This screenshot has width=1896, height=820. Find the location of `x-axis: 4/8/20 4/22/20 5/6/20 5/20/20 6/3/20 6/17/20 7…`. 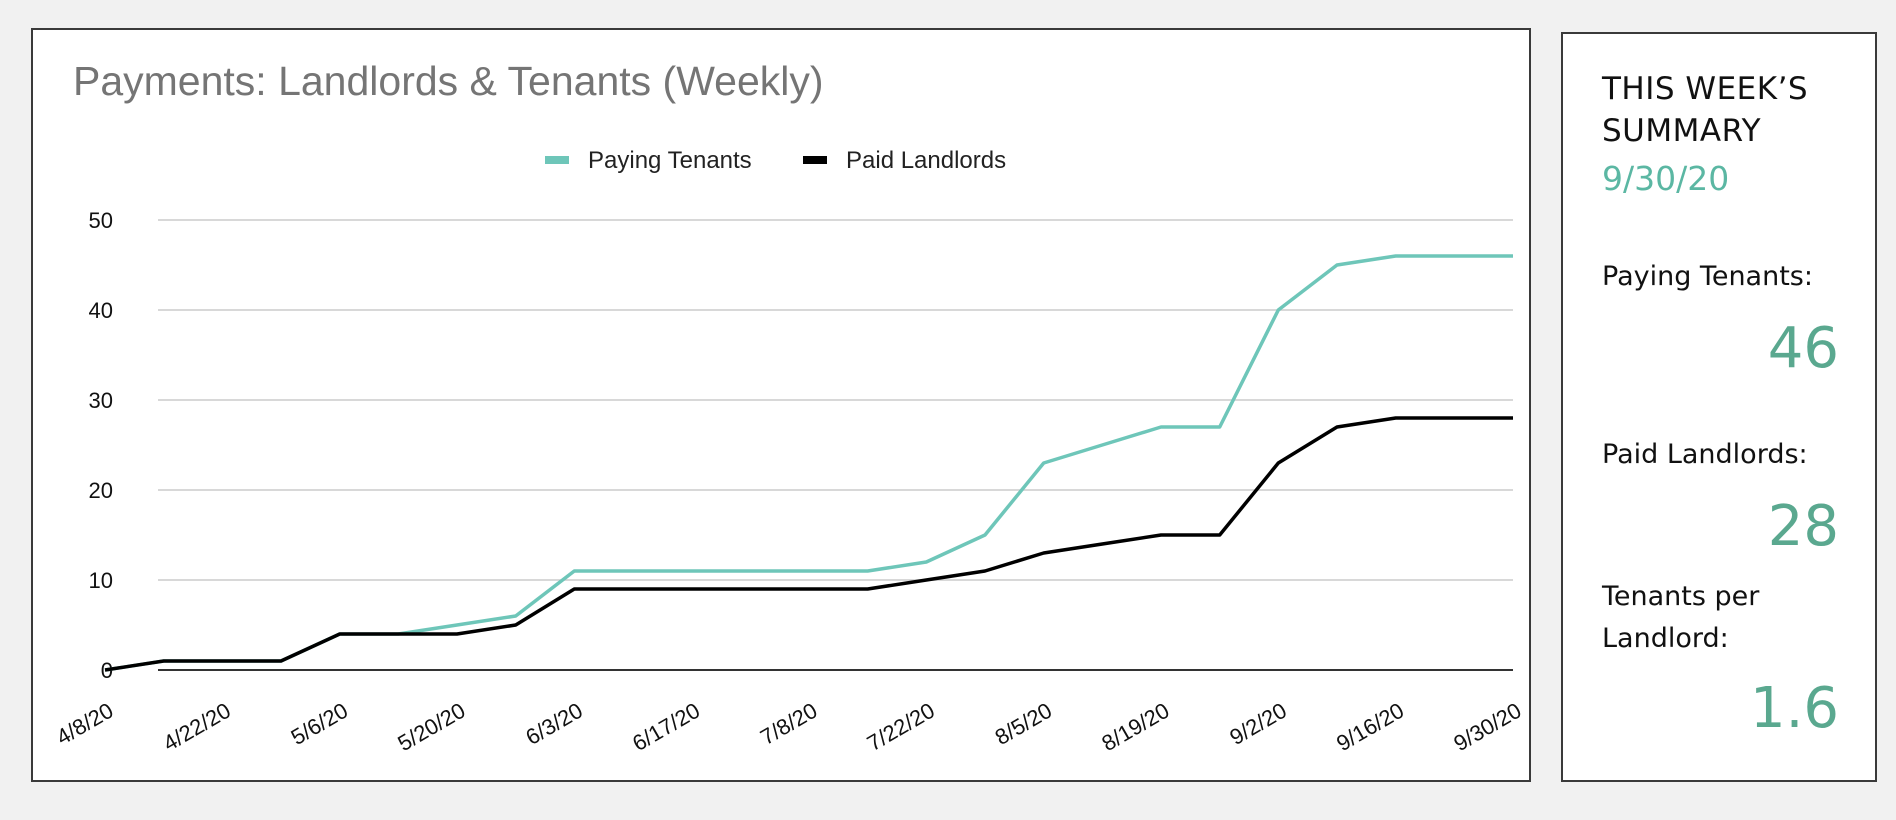

x-axis: 4/8/20 4/22/20 5/6/20 5/20/20 6/3/20 6/17/20 7… is located at coordinates (788, 727).